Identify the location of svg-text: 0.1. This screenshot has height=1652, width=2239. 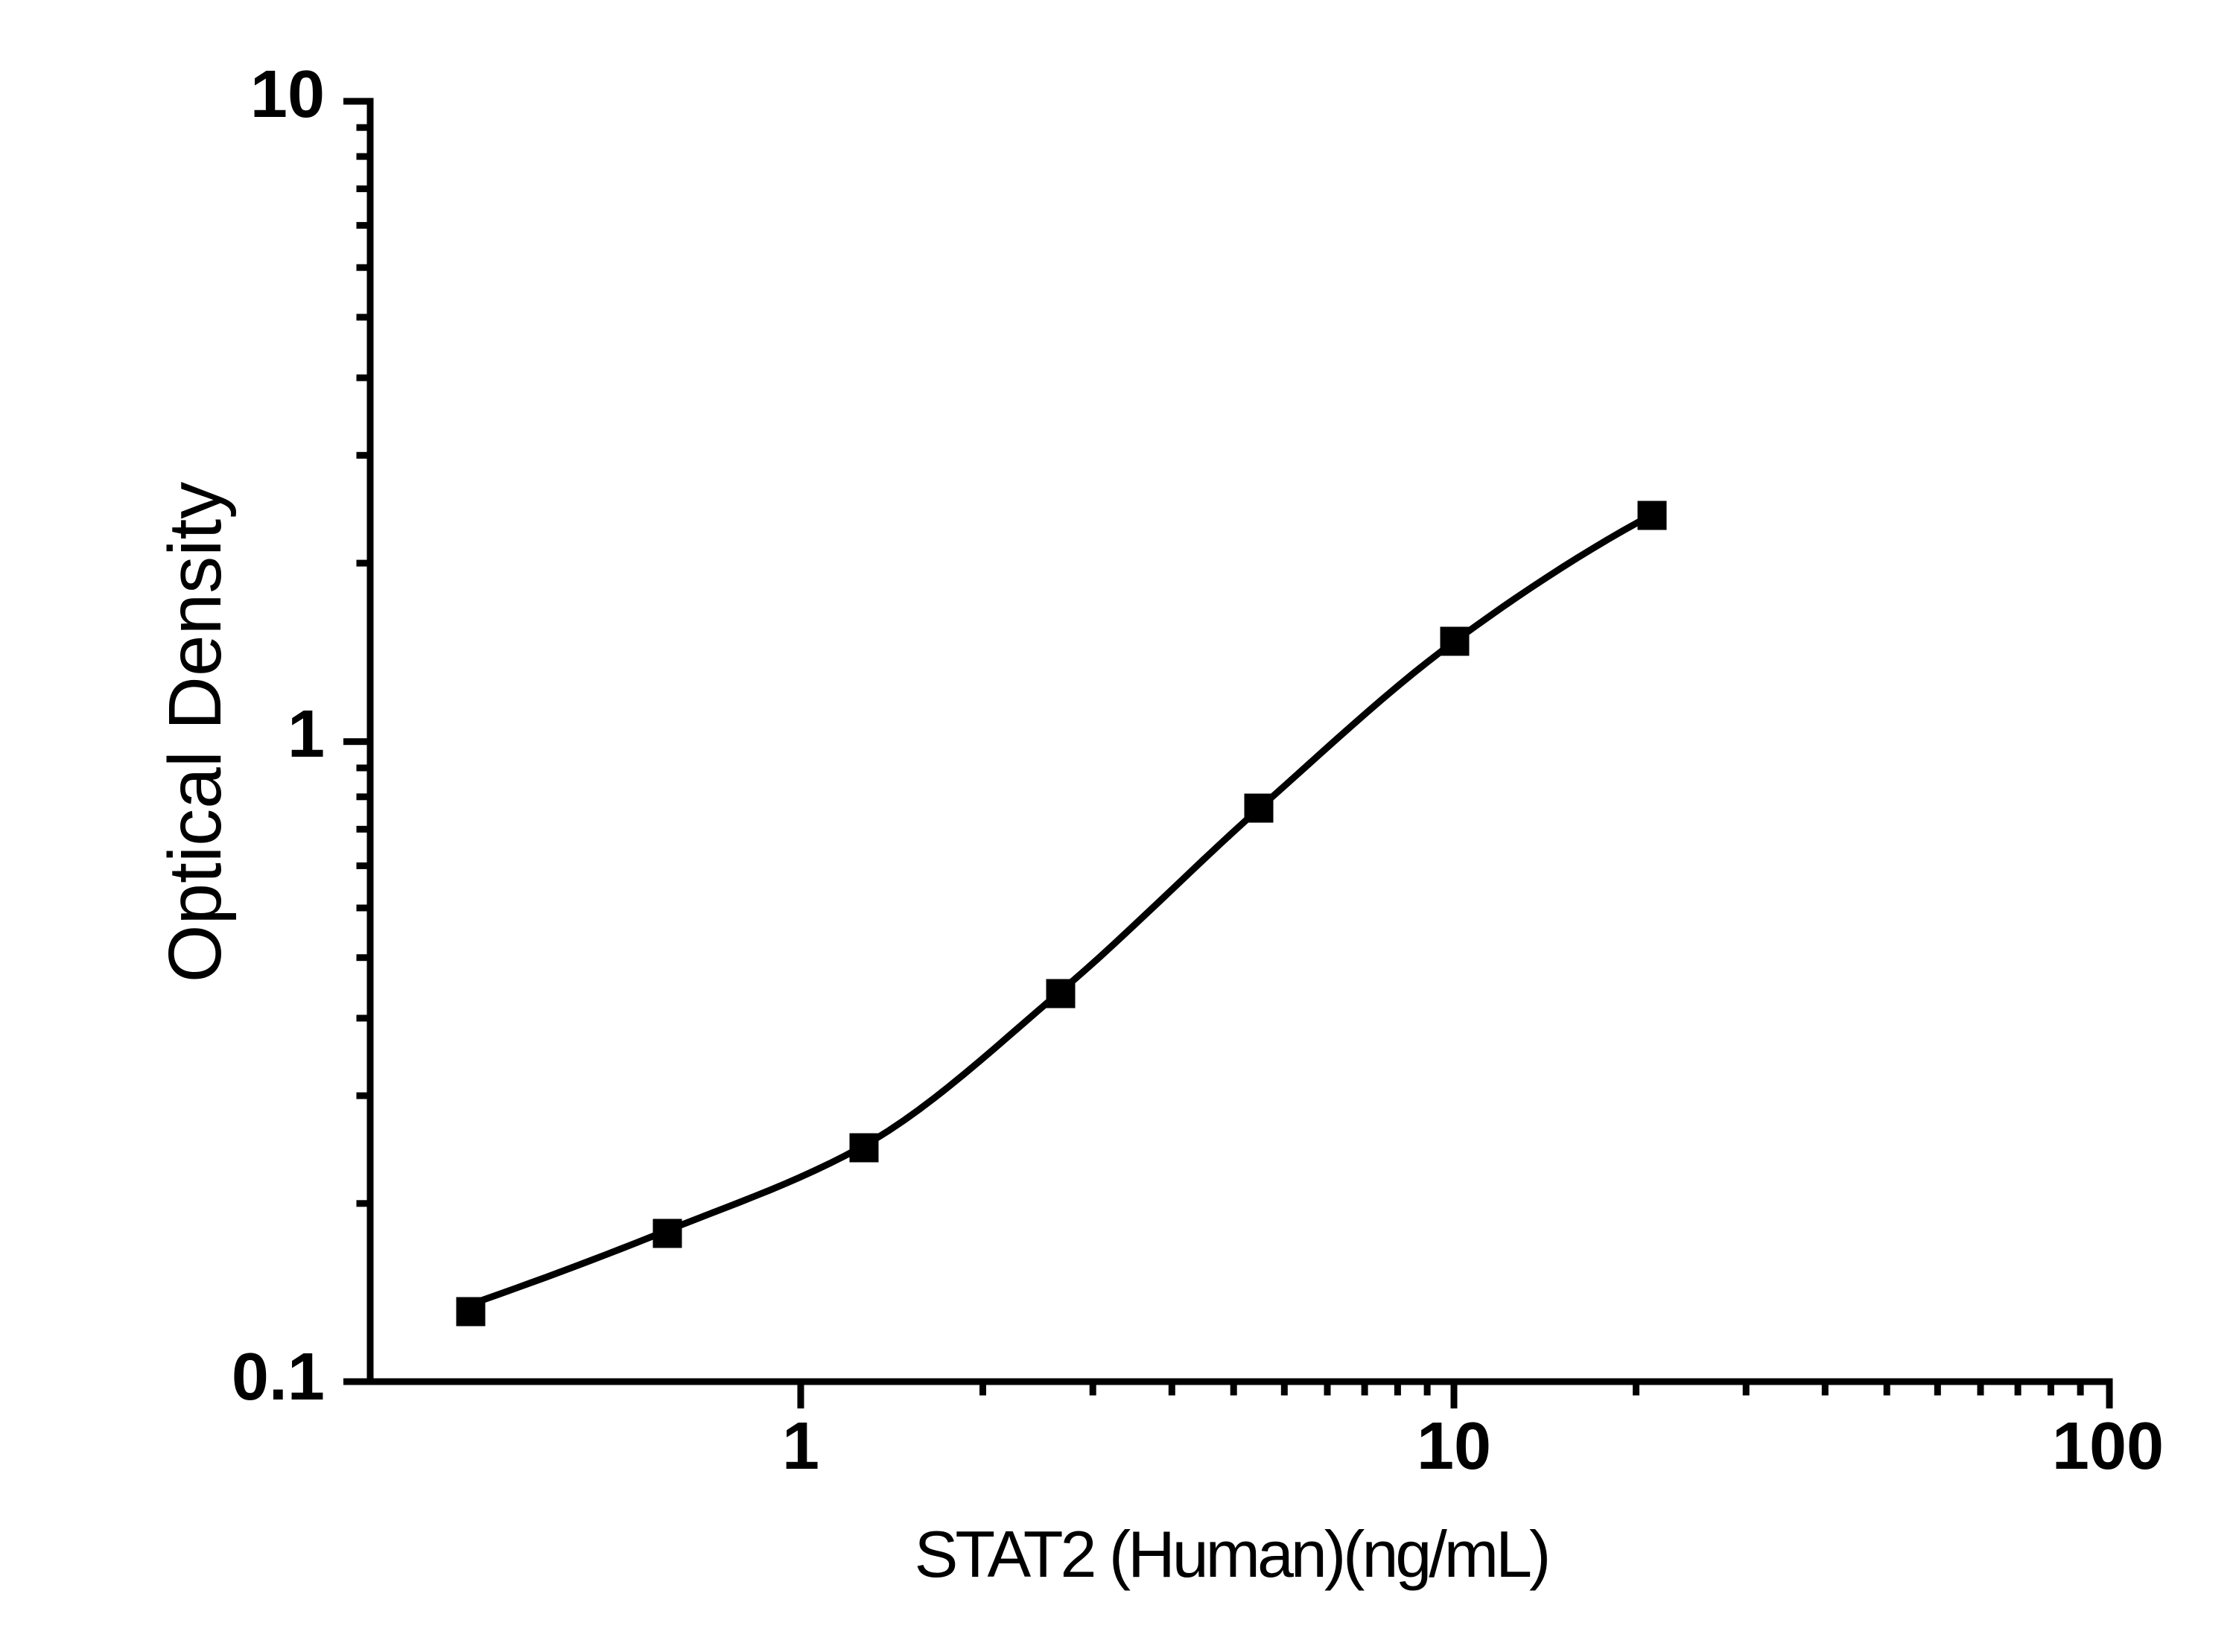
(278, 1377).